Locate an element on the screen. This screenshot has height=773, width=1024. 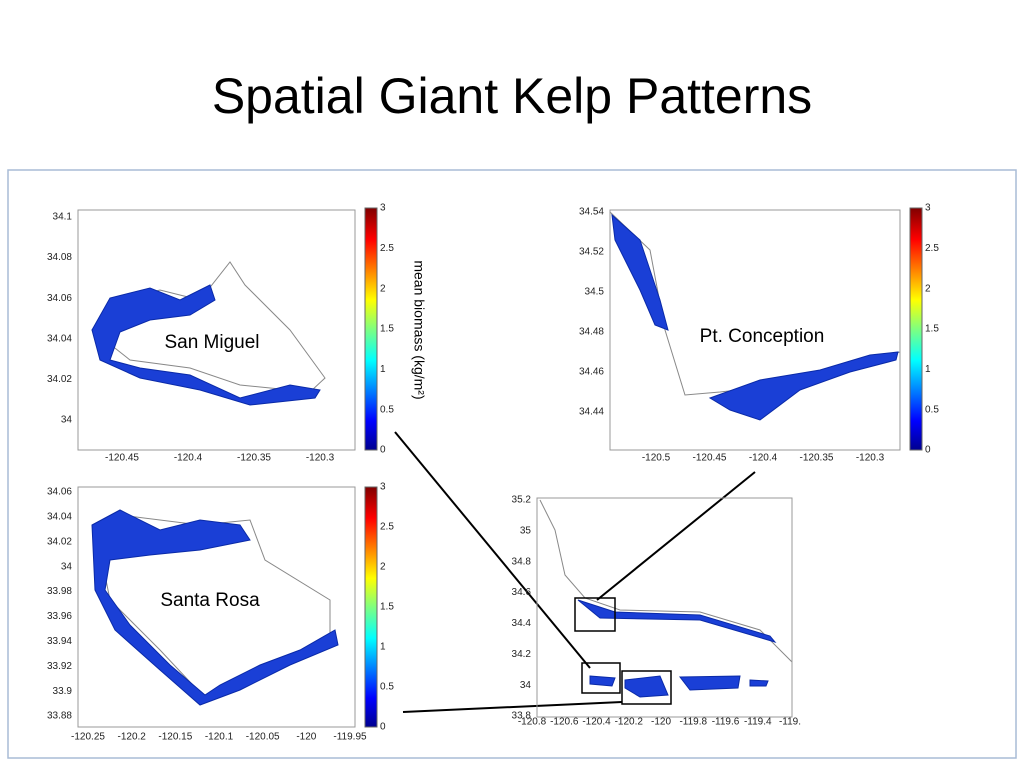
region-label: San Miguel is located at coordinates (211, 342).